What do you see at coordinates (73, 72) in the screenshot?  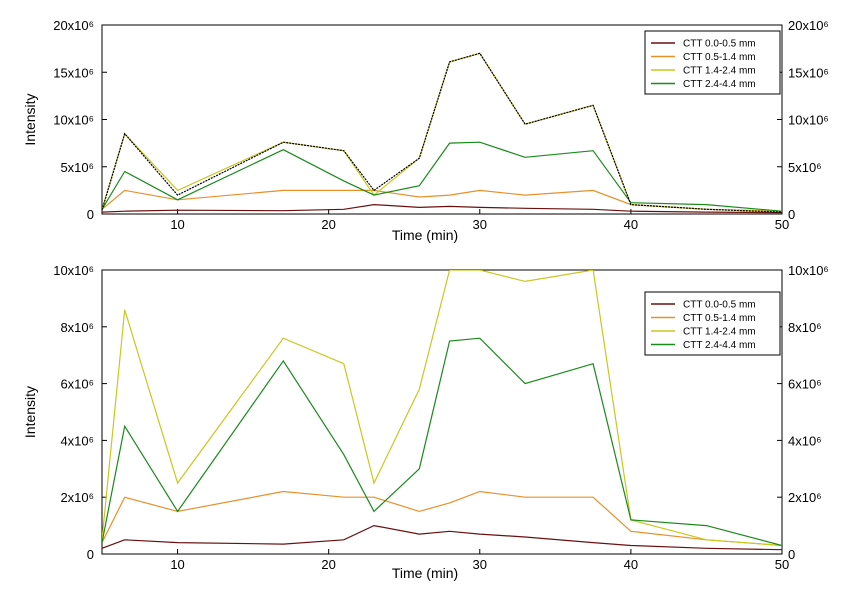 I see `top-y-tick-label: 15x10⁶` at bounding box center [73, 72].